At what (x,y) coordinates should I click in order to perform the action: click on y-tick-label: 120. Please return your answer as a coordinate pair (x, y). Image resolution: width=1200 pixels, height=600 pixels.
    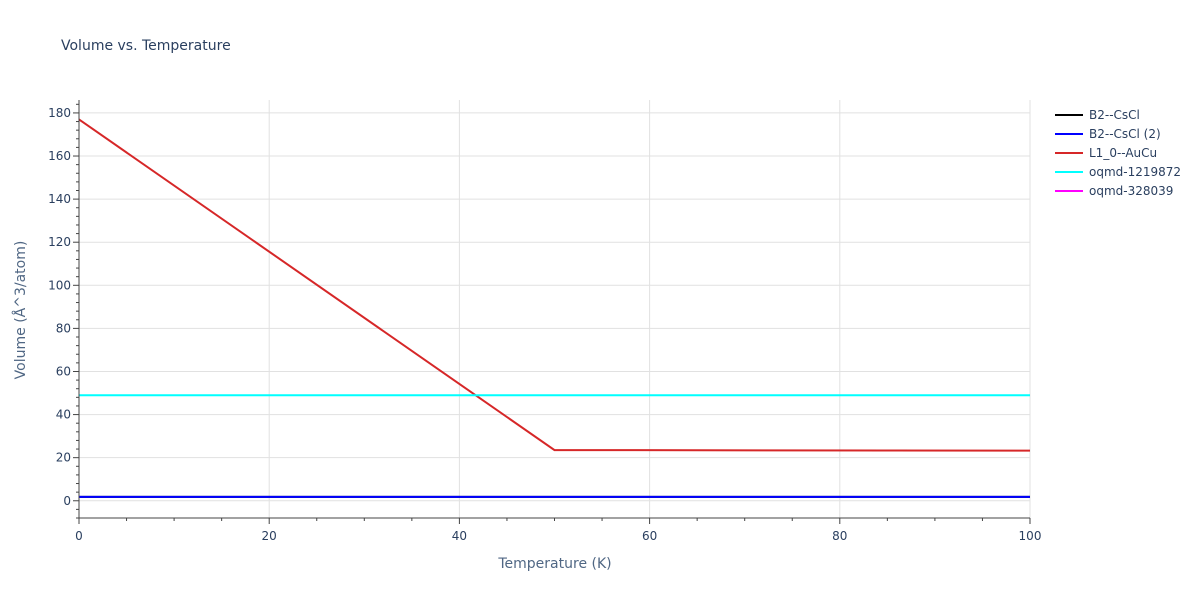
    Looking at the image, I should click on (59, 242).